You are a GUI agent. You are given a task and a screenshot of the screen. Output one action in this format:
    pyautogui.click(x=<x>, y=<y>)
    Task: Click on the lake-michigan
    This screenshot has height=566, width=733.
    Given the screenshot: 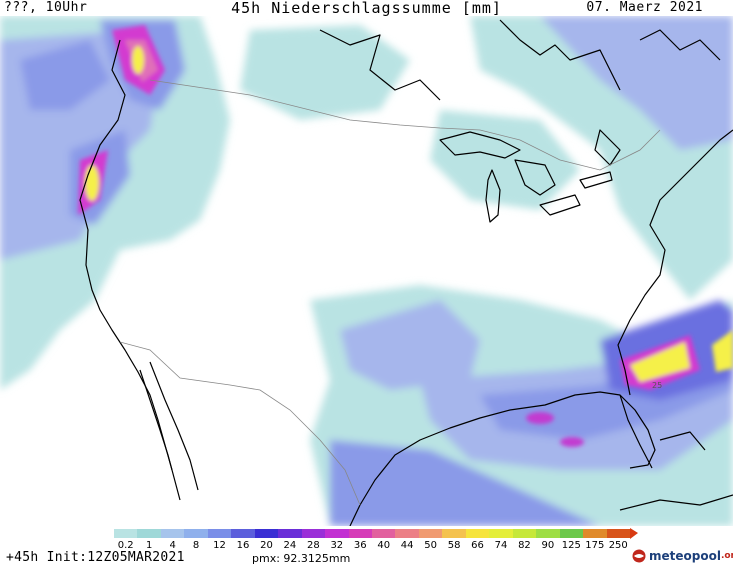 What is the action you would take?
    pyautogui.click(x=493, y=196)
    